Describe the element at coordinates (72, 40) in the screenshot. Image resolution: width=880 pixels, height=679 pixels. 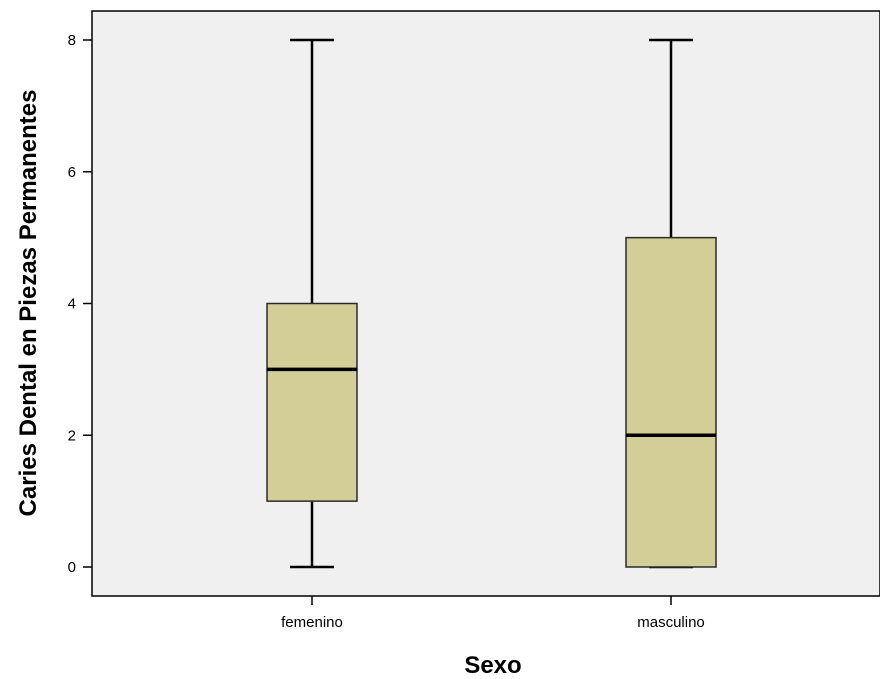
I see `y-tick-label-8: 8` at that location.